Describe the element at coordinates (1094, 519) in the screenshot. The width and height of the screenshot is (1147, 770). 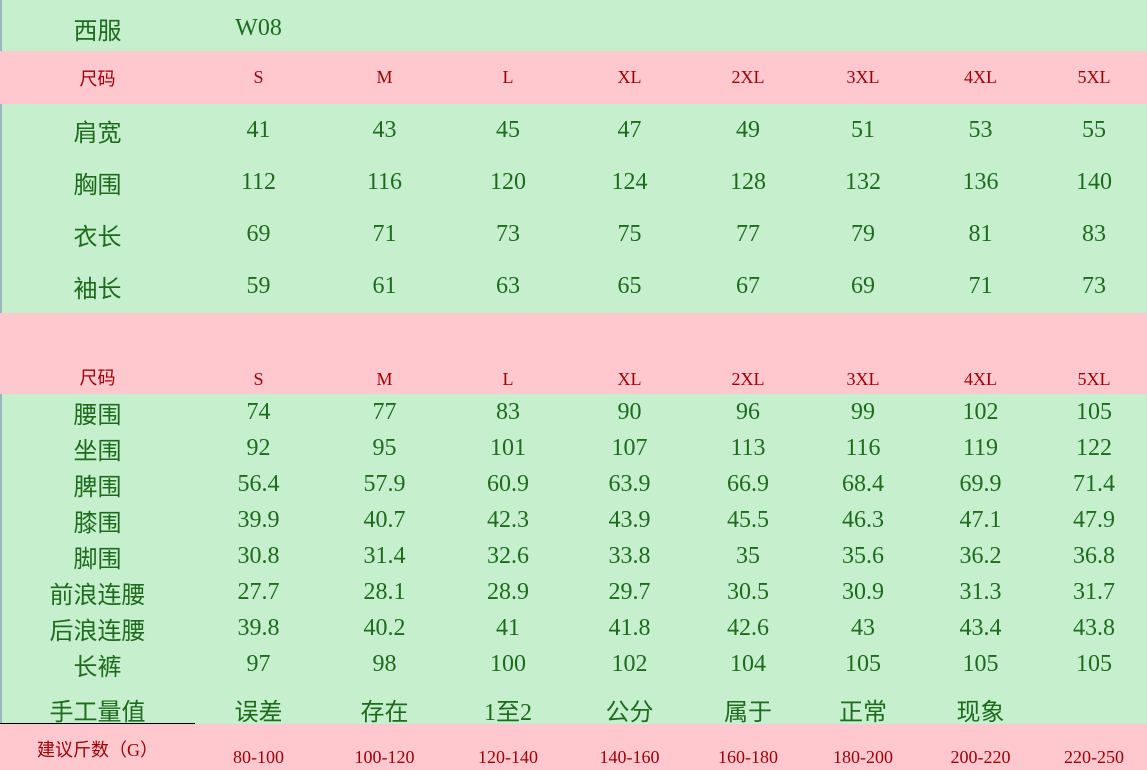
I see `cell: 47.9` at that location.